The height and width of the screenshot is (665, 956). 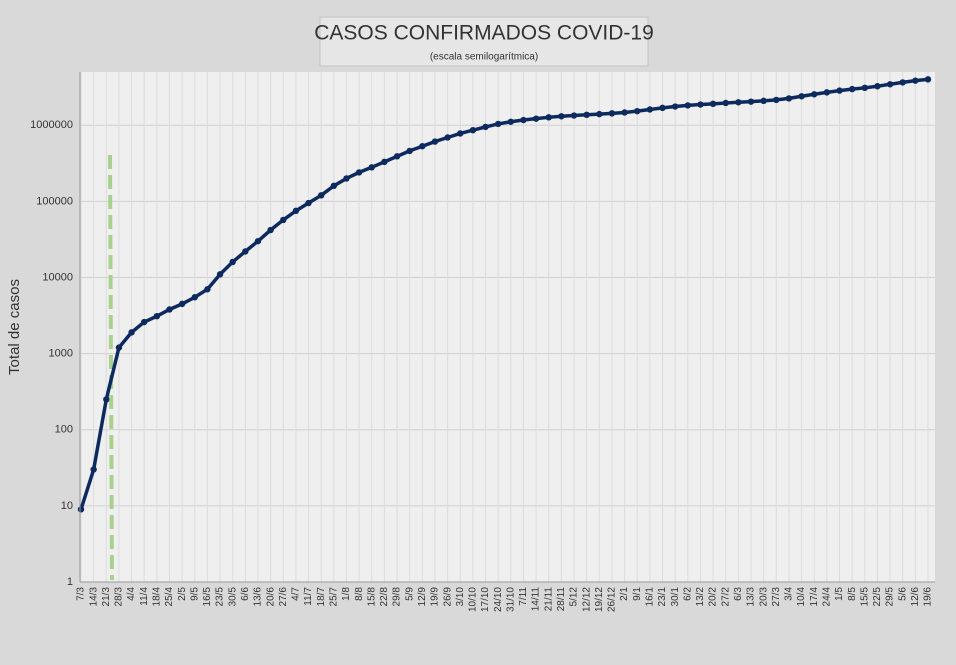 What do you see at coordinates (763, 597) in the screenshot?
I see `x-tick-label: 20/3` at bounding box center [763, 597].